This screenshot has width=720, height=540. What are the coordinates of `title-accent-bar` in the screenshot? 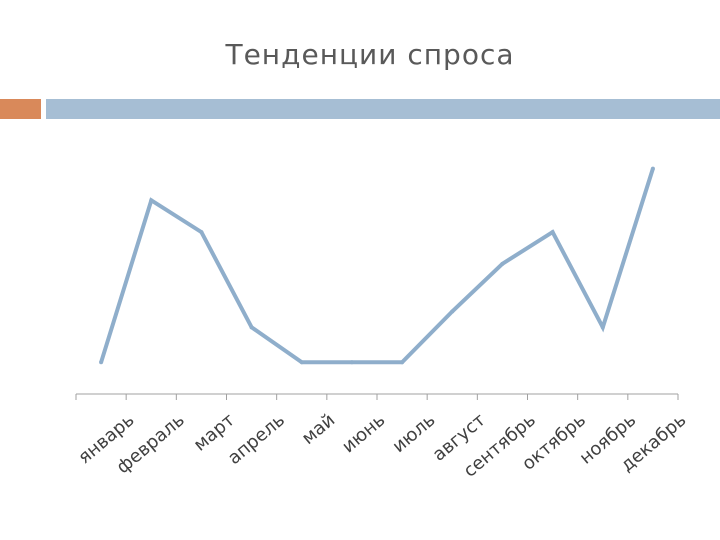 It's located at (383, 109).